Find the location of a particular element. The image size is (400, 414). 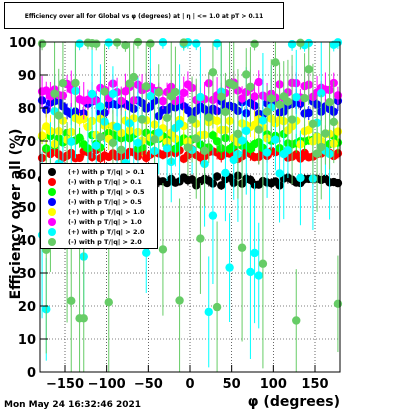

y-tick-label: 30 is located at coordinates (27, 274).